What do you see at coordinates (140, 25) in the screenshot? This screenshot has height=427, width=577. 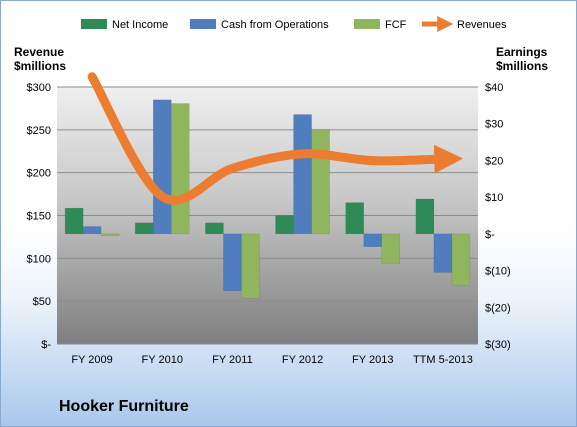 I see `legend-label: Net Income` at bounding box center [140, 25].